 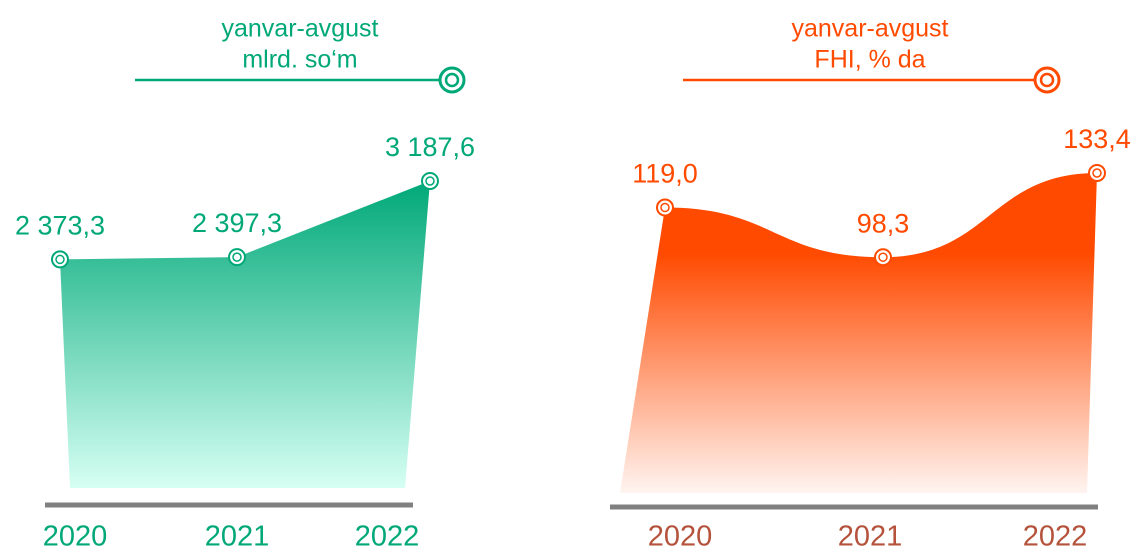 What do you see at coordinates (883, 223) in the screenshot?
I see `value-label: 98,3` at bounding box center [883, 223].